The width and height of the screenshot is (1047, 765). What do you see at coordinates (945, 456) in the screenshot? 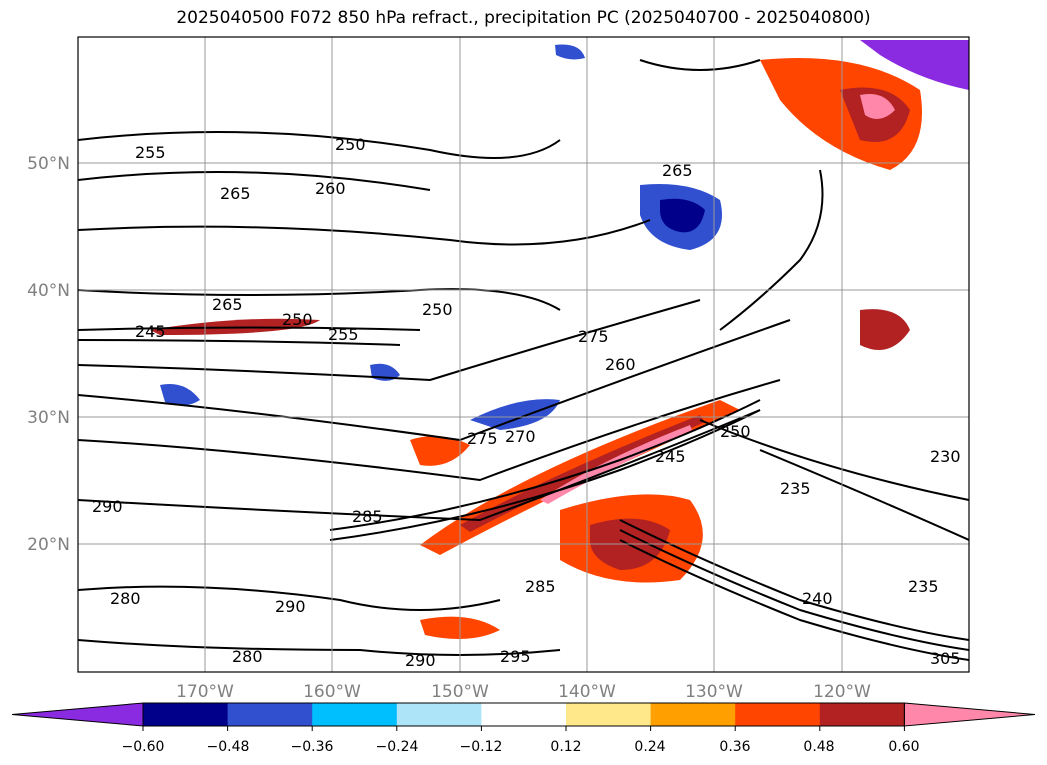
I see `contour-label: 230` at bounding box center [945, 456].